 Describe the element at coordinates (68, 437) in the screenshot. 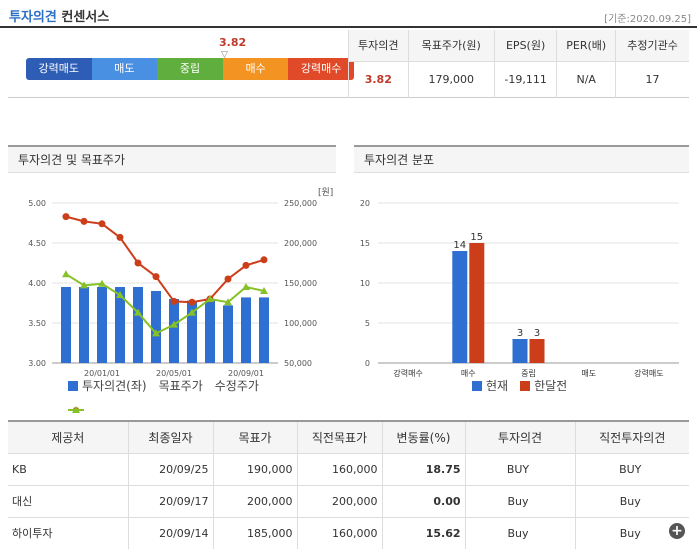

I see `col-provider: 제공처` at that location.